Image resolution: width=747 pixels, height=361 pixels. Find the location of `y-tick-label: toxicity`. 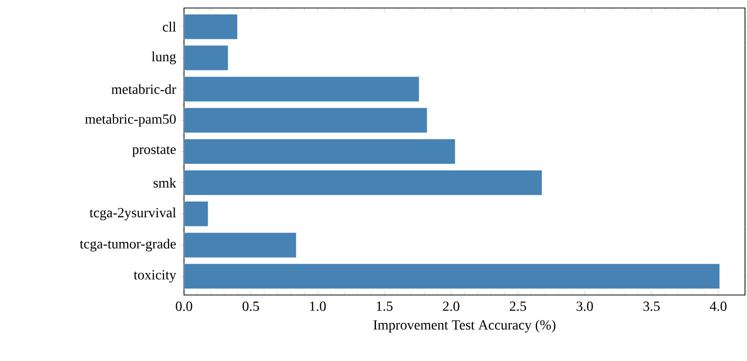

y-tick-label: toxicity is located at coordinates (155, 276).